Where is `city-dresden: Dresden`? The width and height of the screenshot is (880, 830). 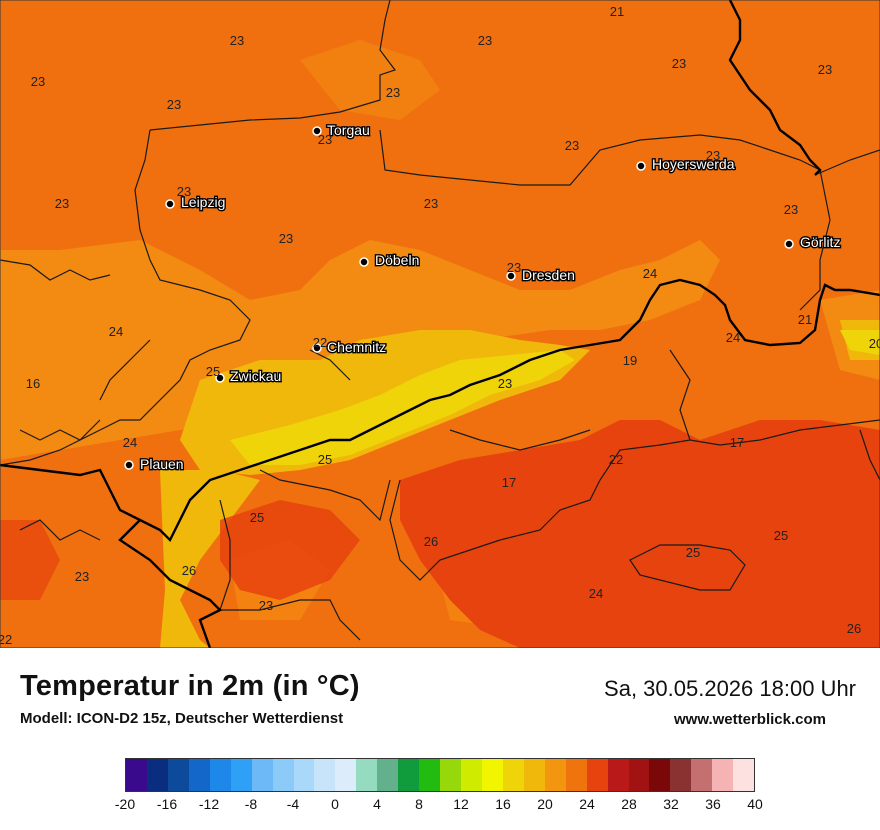
city-dresden: Dresden is located at coordinates (549, 275).